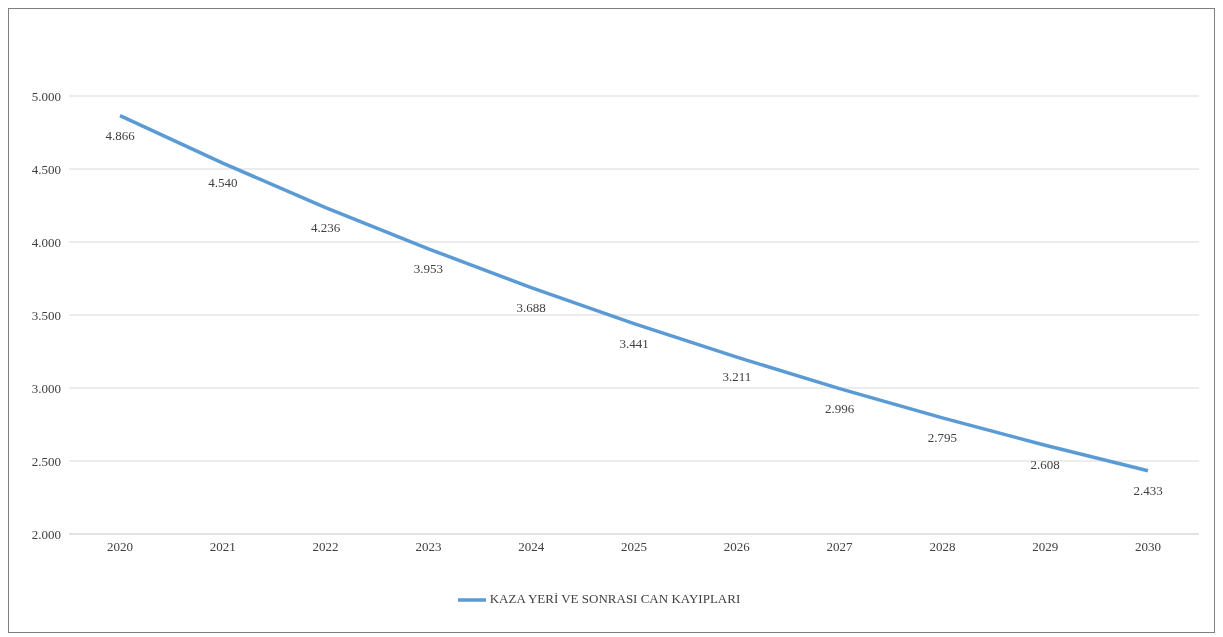 The height and width of the screenshot is (637, 1223). I want to click on y-tick-label: 2.000, so click(46, 534).